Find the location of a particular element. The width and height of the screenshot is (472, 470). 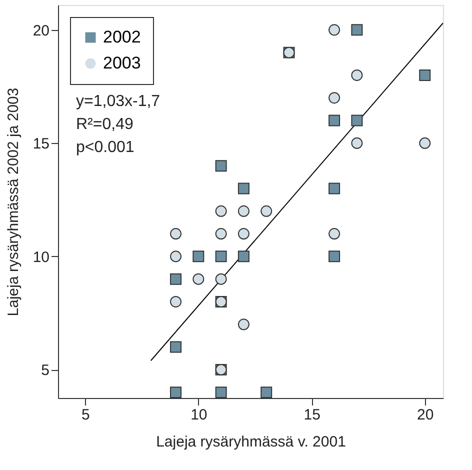

x-axis-title: Lajeja rysäryhmässä v. 2001 is located at coordinates (251, 442).